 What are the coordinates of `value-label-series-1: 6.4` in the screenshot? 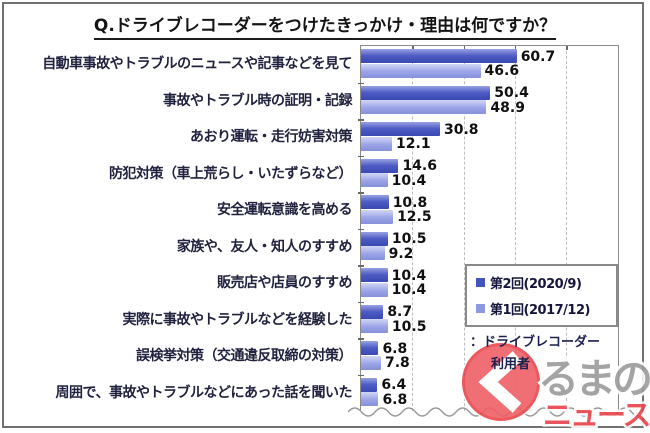 It's located at (394, 385).